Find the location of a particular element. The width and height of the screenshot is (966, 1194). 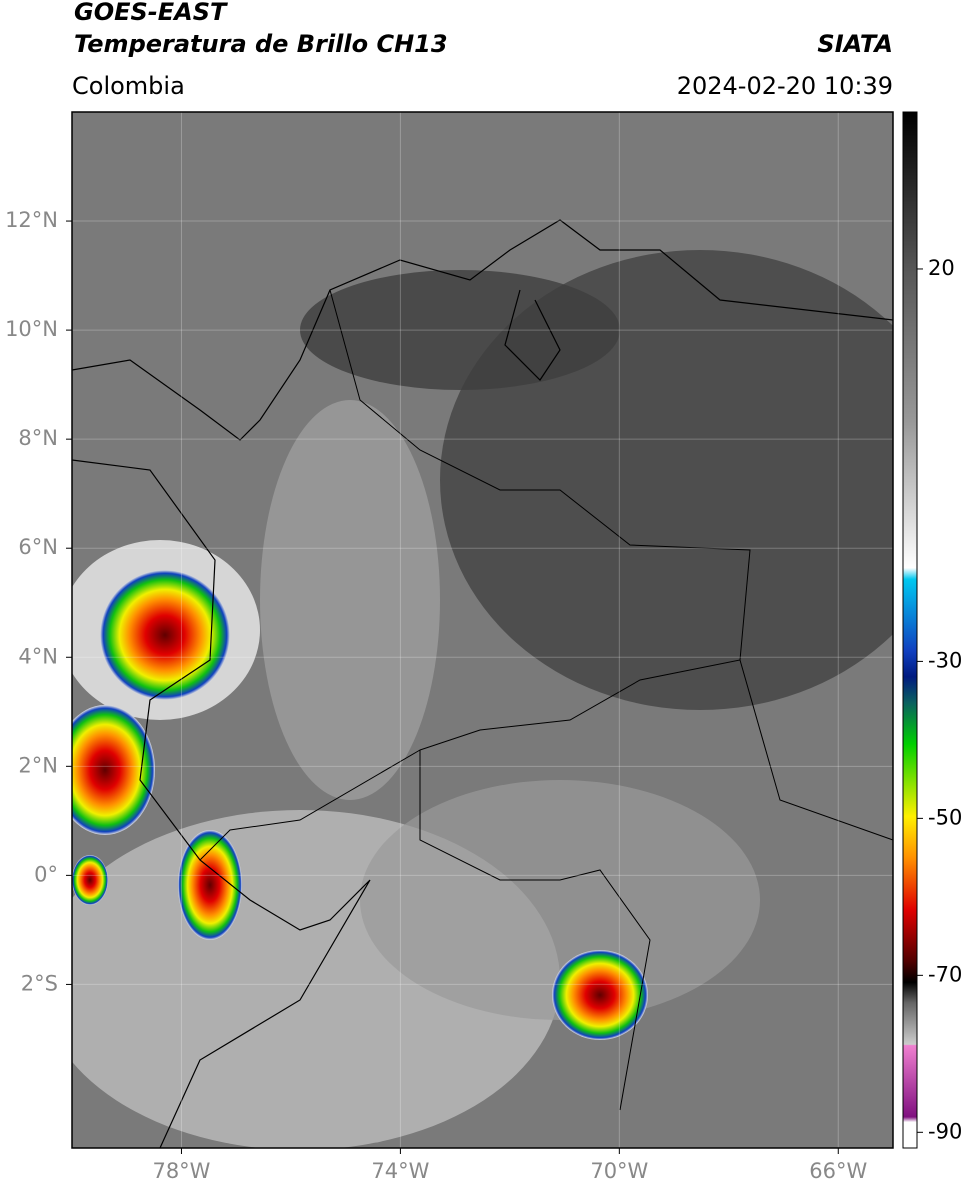

lat-tick-label: 2°N is located at coordinates (38, 765).